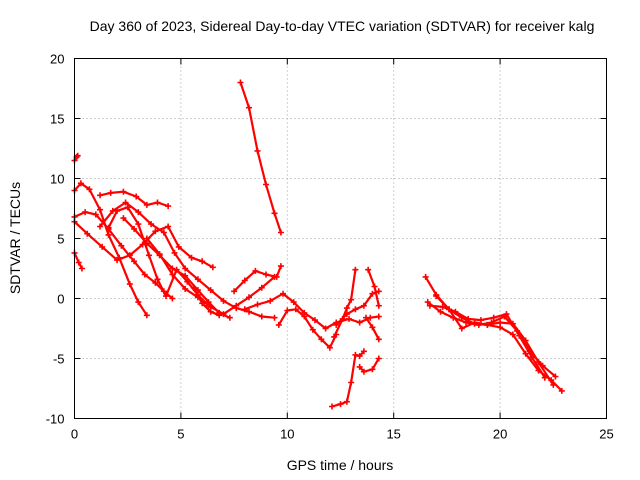 The image size is (640, 480). I want to click on y-tick-label: 15, so click(57, 119).